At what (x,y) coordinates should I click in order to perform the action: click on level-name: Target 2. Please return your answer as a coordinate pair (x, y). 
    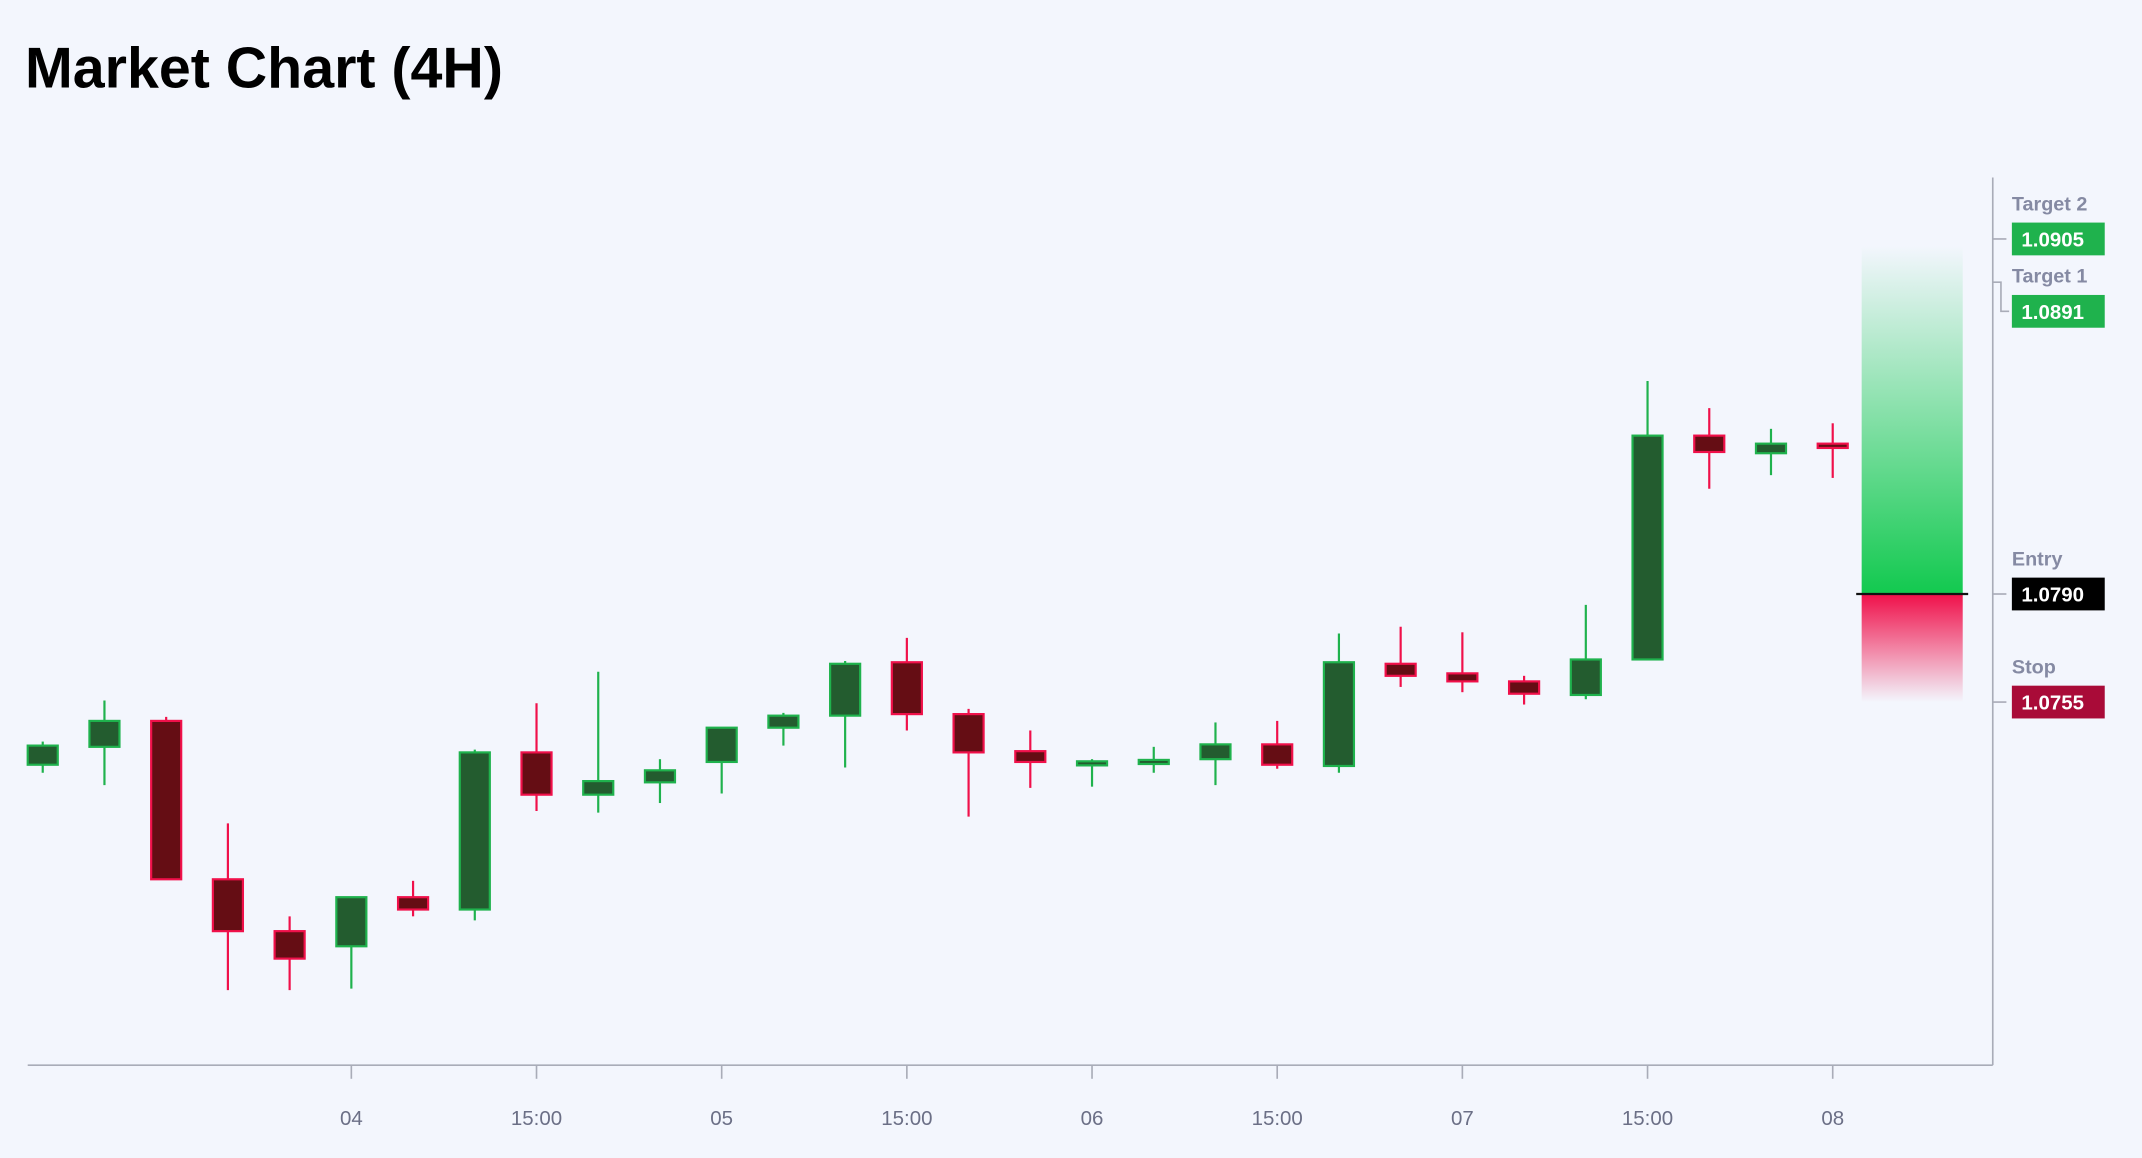
    Looking at the image, I should click on (2050, 204).